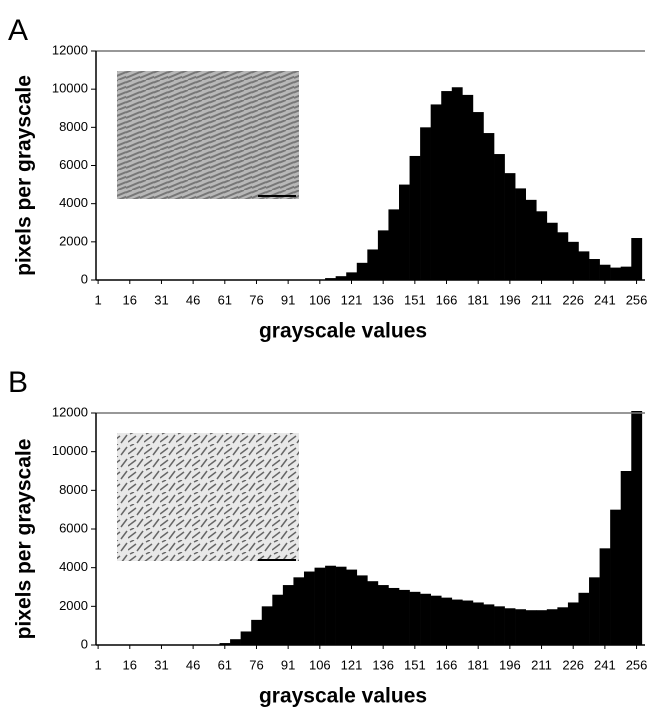 The width and height of the screenshot is (655, 719). What do you see at coordinates (70, 450) in the screenshot?
I see `y-tick-label: 10000` at bounding box center [70, 450].